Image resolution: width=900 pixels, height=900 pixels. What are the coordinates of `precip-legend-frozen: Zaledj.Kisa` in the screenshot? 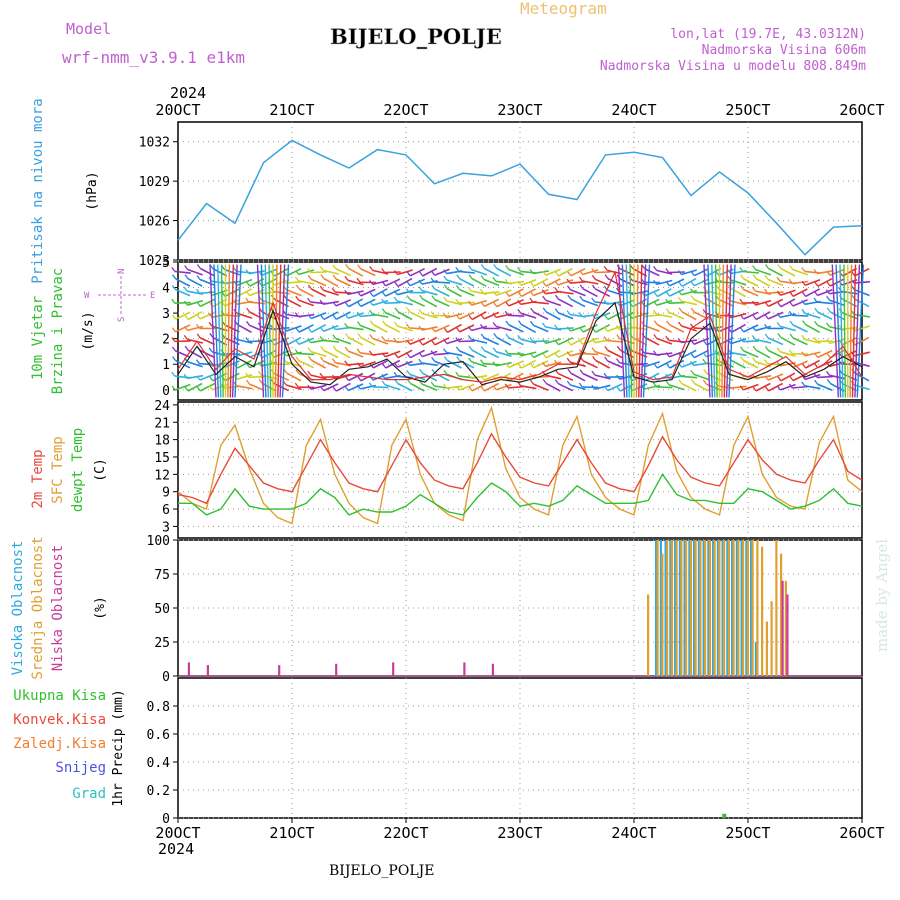 It's located at (59, 744).